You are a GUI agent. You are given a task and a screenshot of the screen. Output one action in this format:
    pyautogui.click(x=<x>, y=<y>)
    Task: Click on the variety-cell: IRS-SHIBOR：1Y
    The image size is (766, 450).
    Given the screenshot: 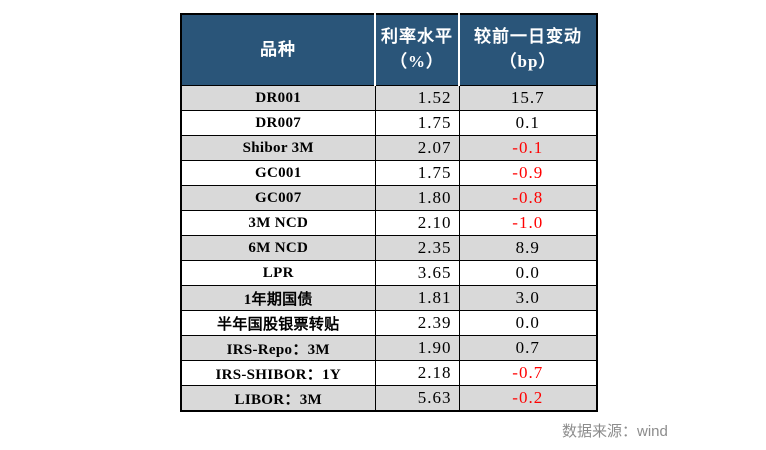 What is the action you would take?
    pyautogui.click(x=278, y=373)
    